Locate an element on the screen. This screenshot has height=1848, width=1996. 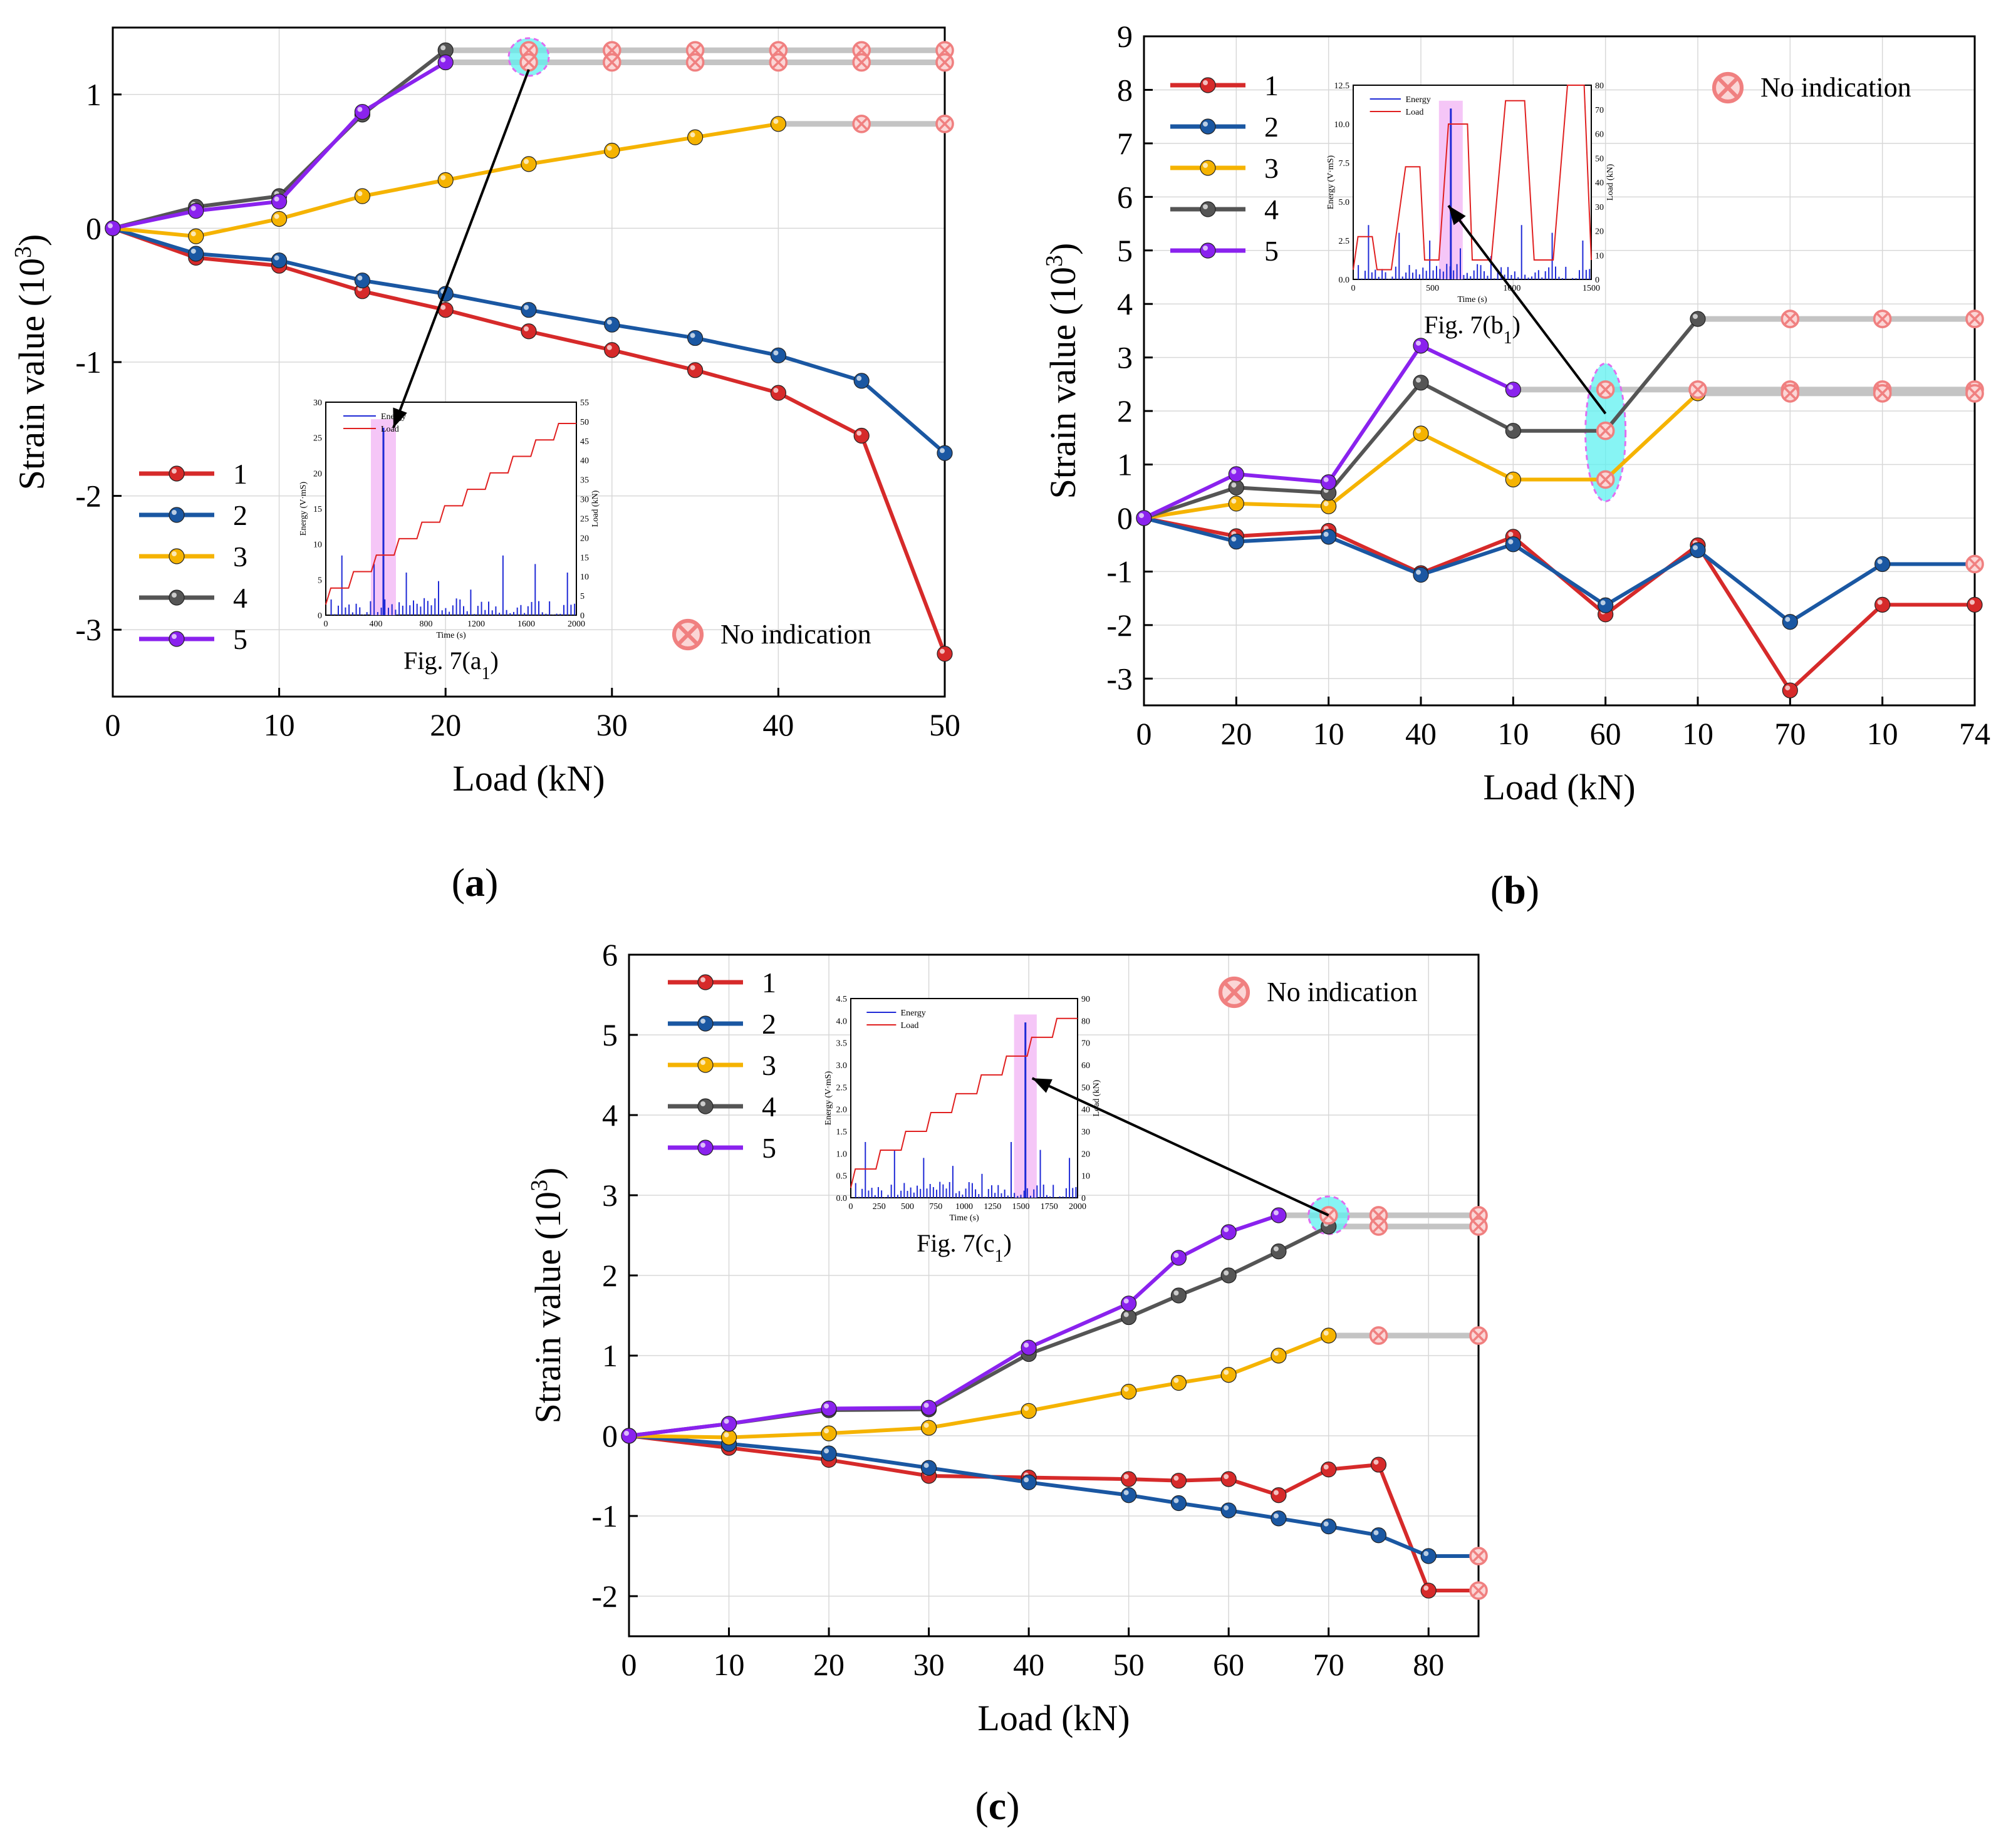
inset-y-right-tick-label: 70 is located at coordinates (1085, 1044).